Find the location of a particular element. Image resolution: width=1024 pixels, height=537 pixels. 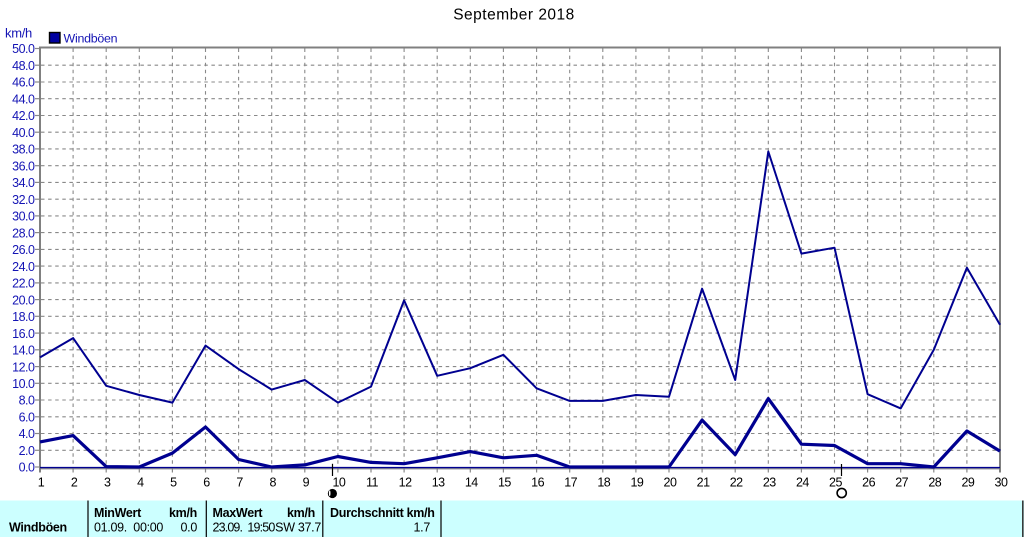

svg-text: 24 is located at coordinates (802, 483).